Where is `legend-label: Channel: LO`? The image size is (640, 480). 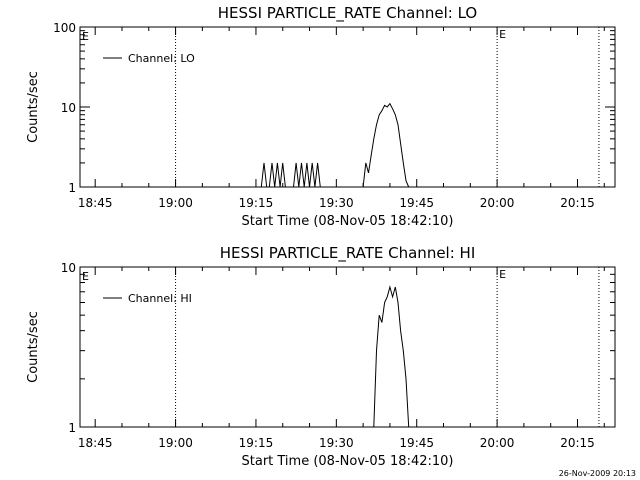
legend-label: Channel: LO is located at coordinates (161, 58).